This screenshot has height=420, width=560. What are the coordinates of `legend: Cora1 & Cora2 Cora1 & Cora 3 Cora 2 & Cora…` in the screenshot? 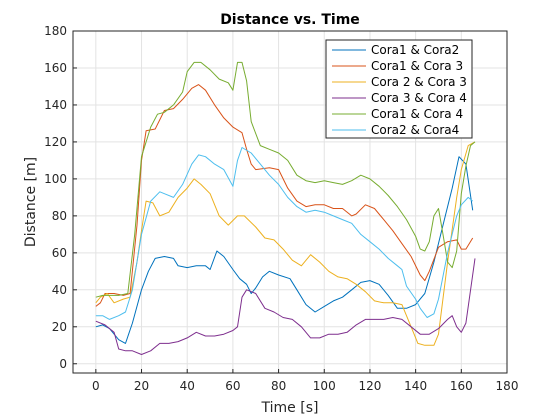 It's located at (399, 89).